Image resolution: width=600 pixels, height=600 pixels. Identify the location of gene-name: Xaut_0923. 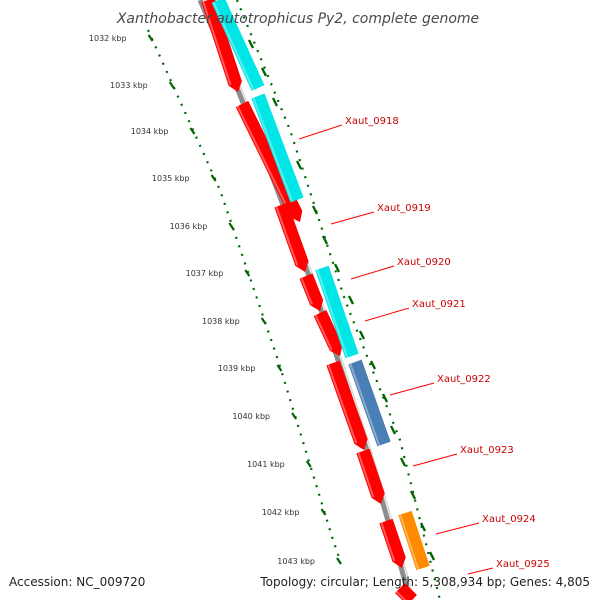
(487, 450).